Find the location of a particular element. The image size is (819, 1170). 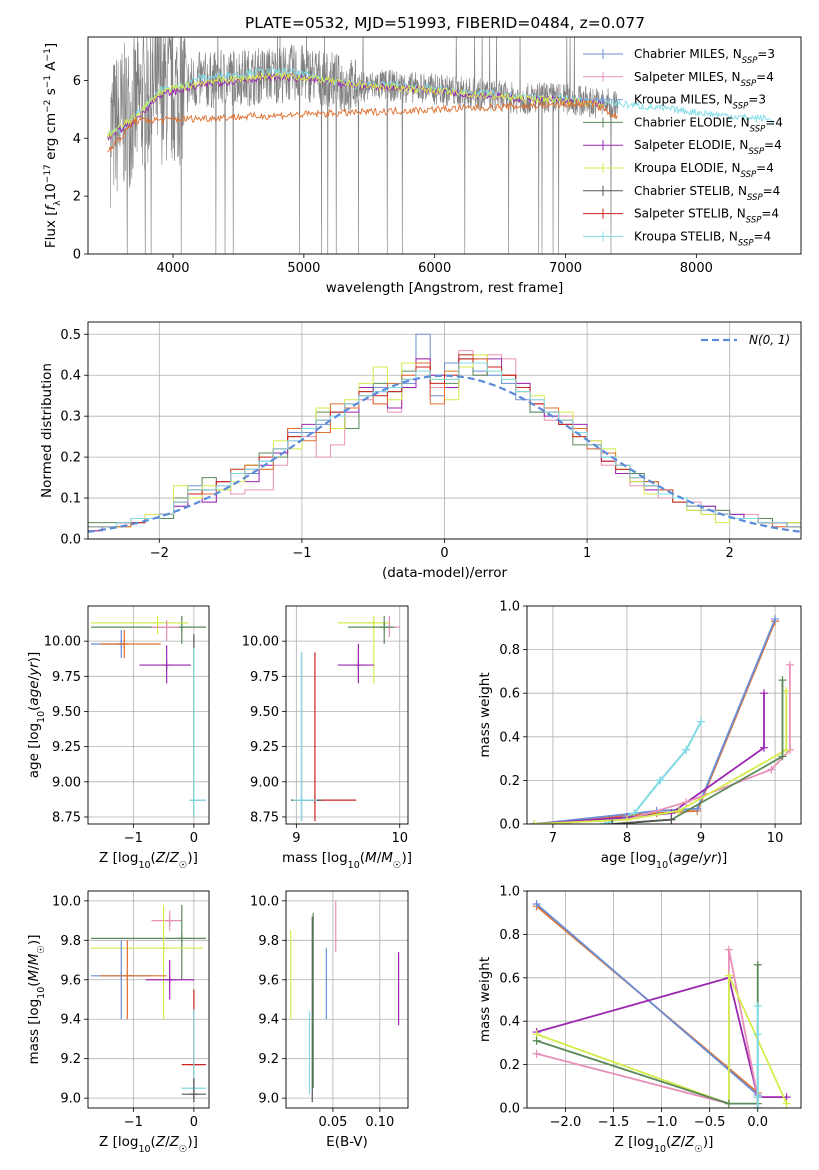

x-axis-label: E(B-V) is located at coordinates (347, 1142).